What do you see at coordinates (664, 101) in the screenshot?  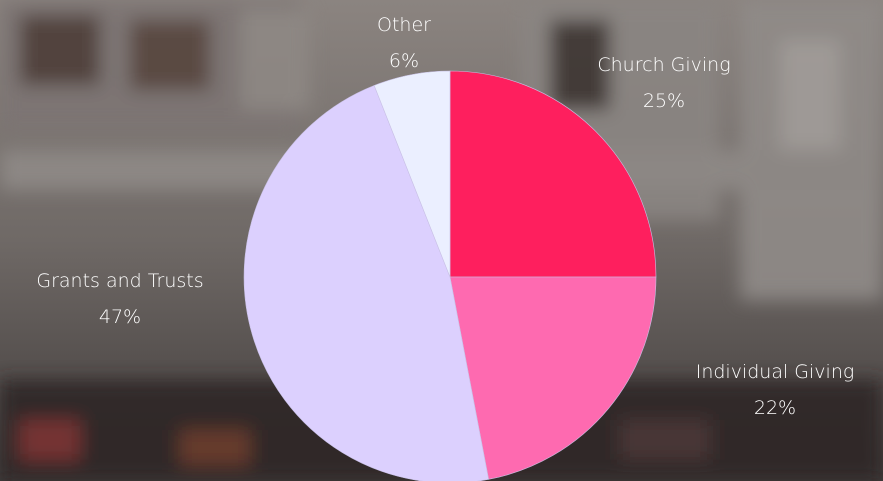 I see `label-church-percent: 25%` at bounding box center [664, 101].